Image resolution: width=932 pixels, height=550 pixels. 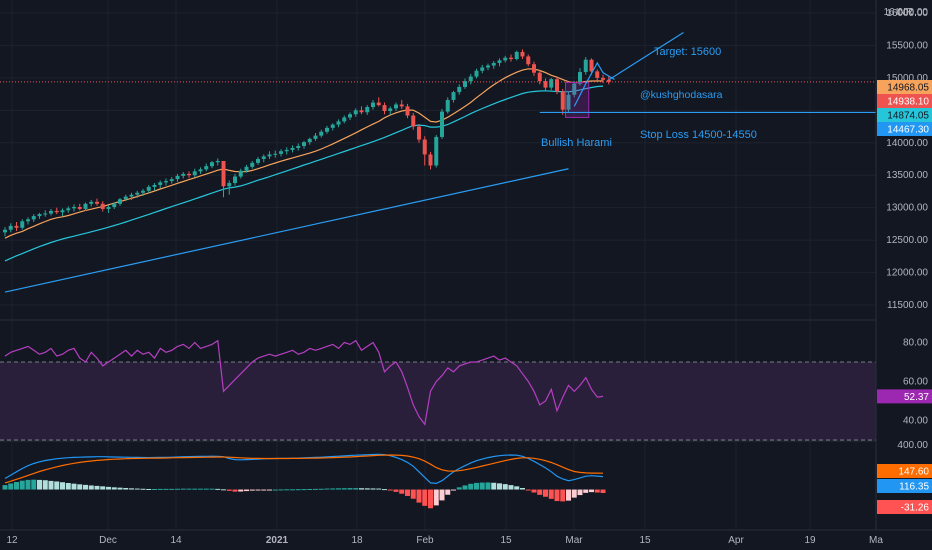 I want to click on target-line, so click(x=646, y=56).